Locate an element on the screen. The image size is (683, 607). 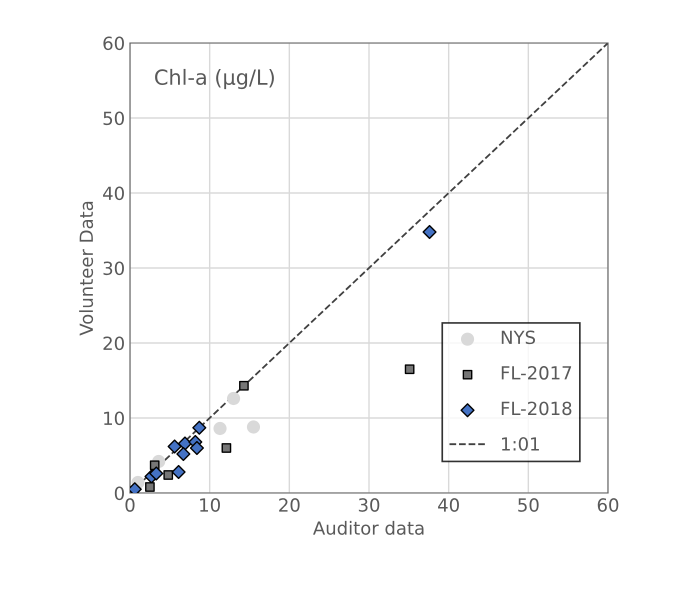
y-tick-label: 0 is located at coordinates (119, 493).